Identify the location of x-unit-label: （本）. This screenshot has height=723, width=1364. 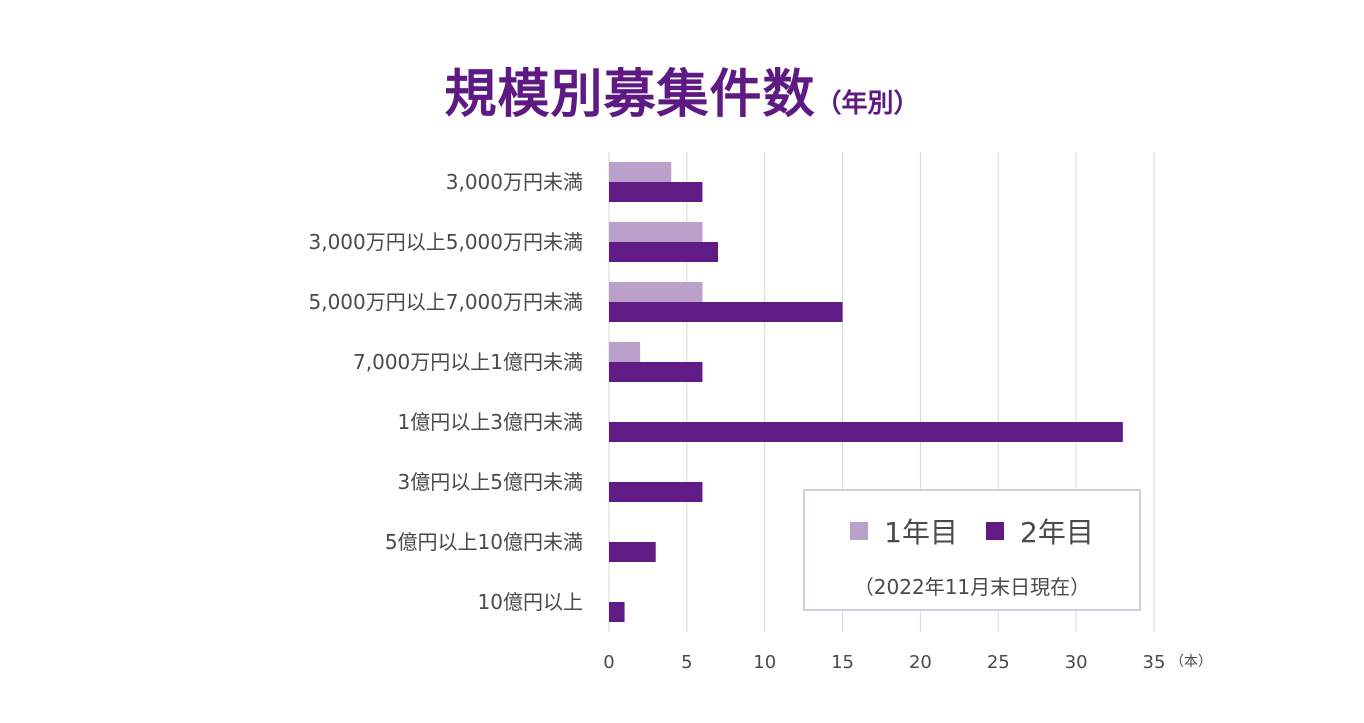
(1191, 662).